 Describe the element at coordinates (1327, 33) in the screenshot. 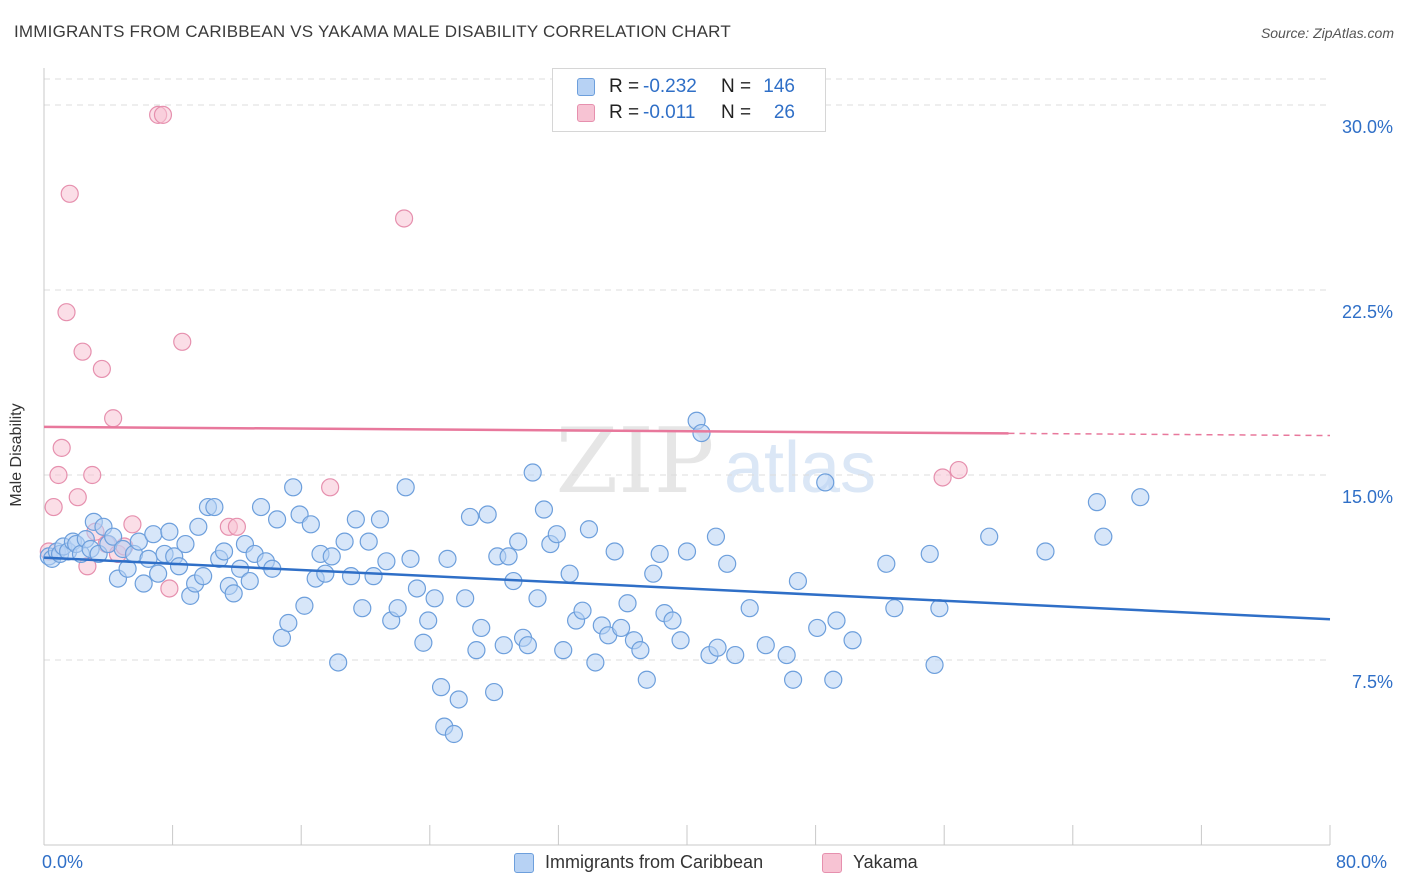

I see `source-label: Source: ZipAtlas.com` at that location.